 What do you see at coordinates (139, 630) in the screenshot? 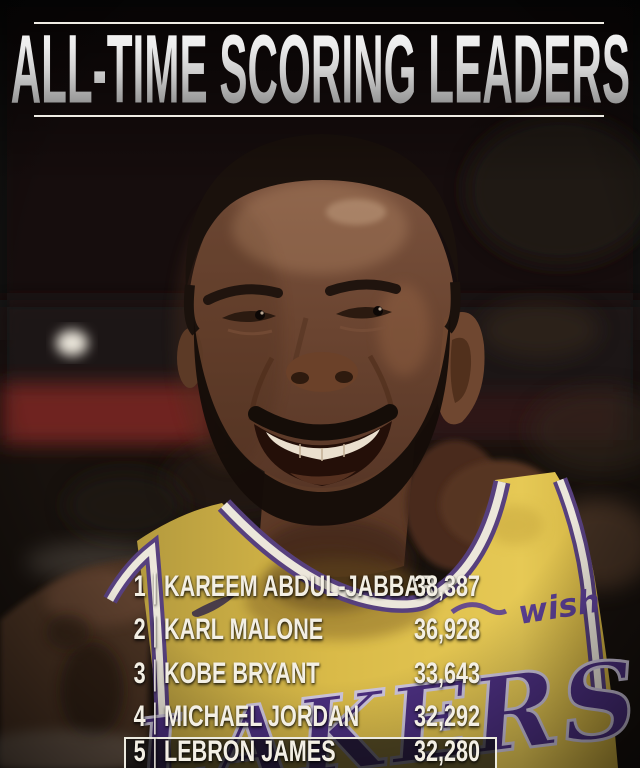
I see `rank: 2` at bounding box center [139, 630].